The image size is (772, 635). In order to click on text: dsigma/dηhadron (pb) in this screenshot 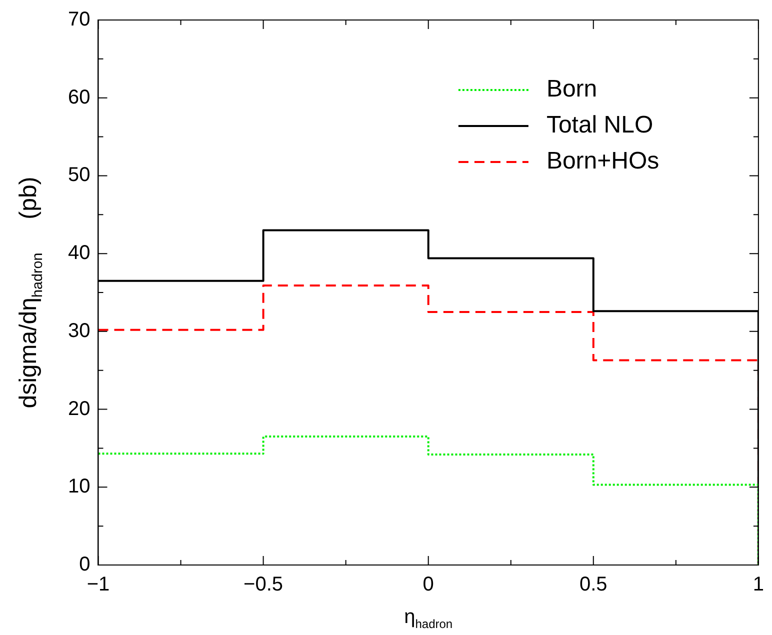, I will do `click(30, 292)`.